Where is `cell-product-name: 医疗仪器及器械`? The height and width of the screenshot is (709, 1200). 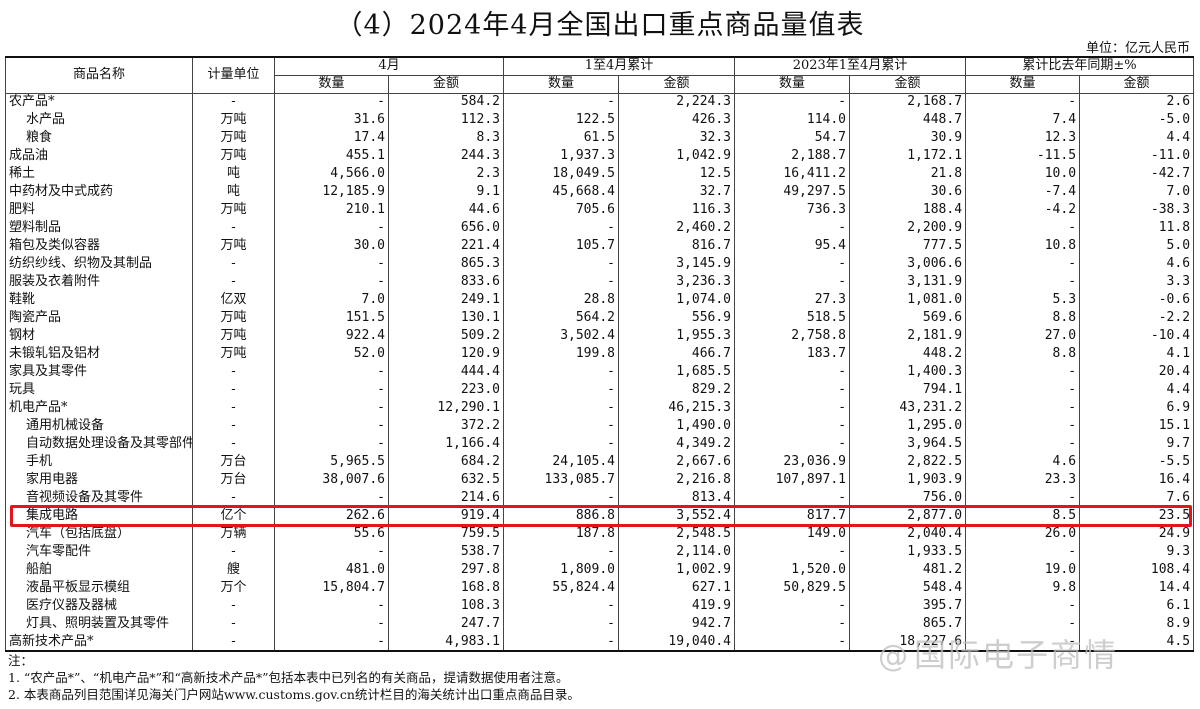
cell-product-name: 医疗仪器及器械 is located at coordinates (99, 606).